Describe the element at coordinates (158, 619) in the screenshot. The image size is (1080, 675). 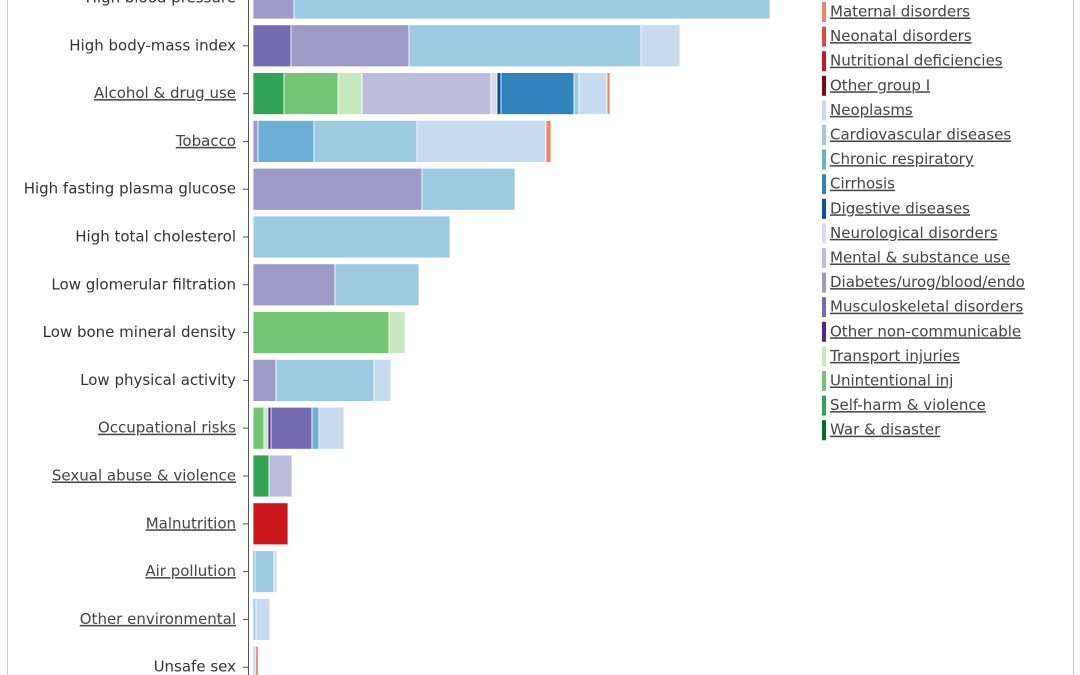
I see `y-tick-label: Other environmental` at that location.